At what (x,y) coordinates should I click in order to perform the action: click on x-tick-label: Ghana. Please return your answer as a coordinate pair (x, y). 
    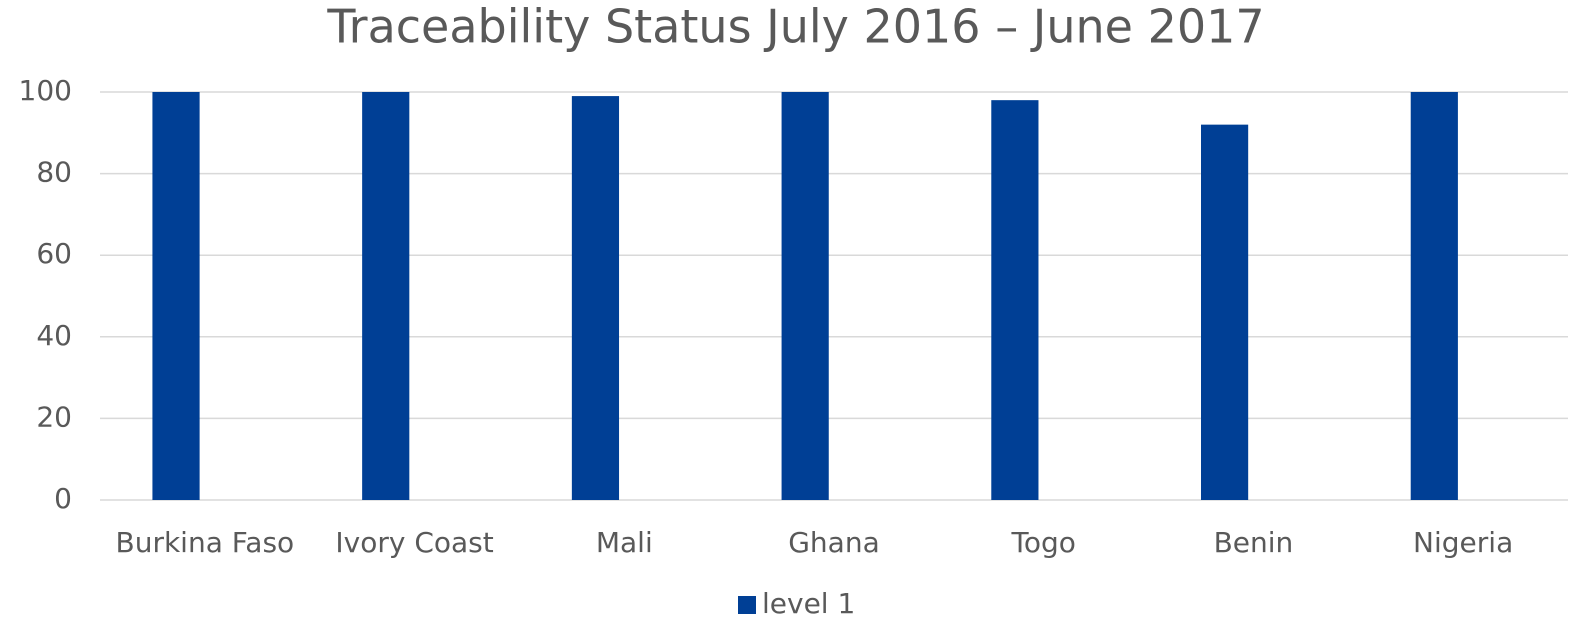
    Looking at the image, I should click on (834, 542).